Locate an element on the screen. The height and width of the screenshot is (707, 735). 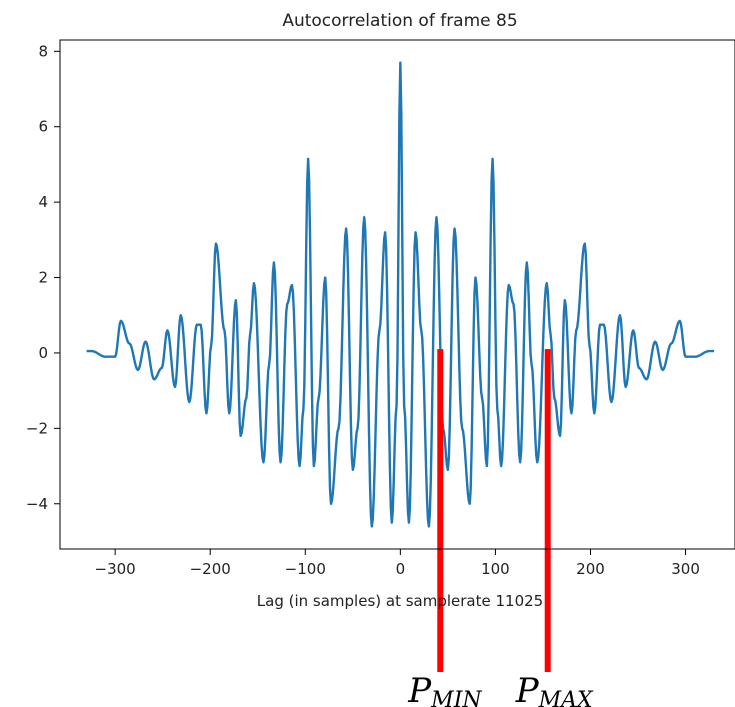
x-tick-label: 100 is located at coordinates (495, 569).